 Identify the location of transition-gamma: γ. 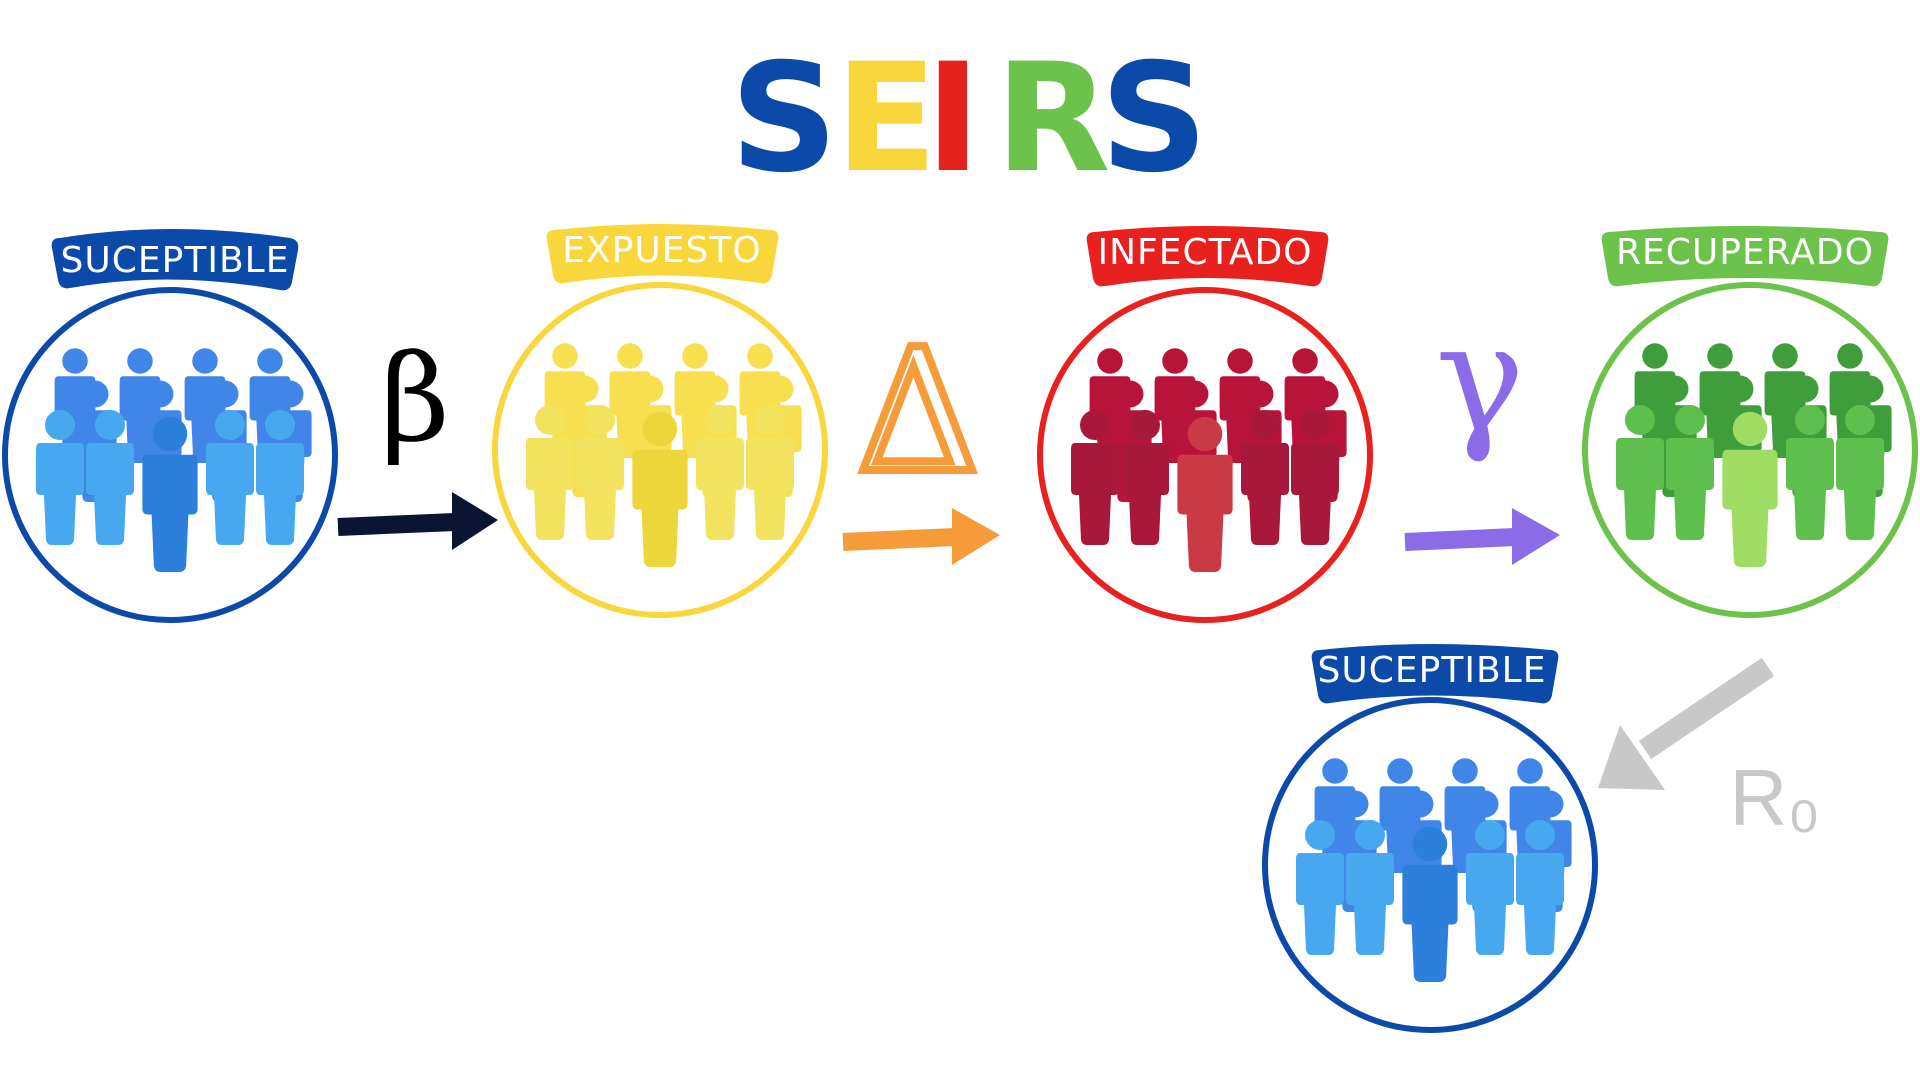
(1482, 428).